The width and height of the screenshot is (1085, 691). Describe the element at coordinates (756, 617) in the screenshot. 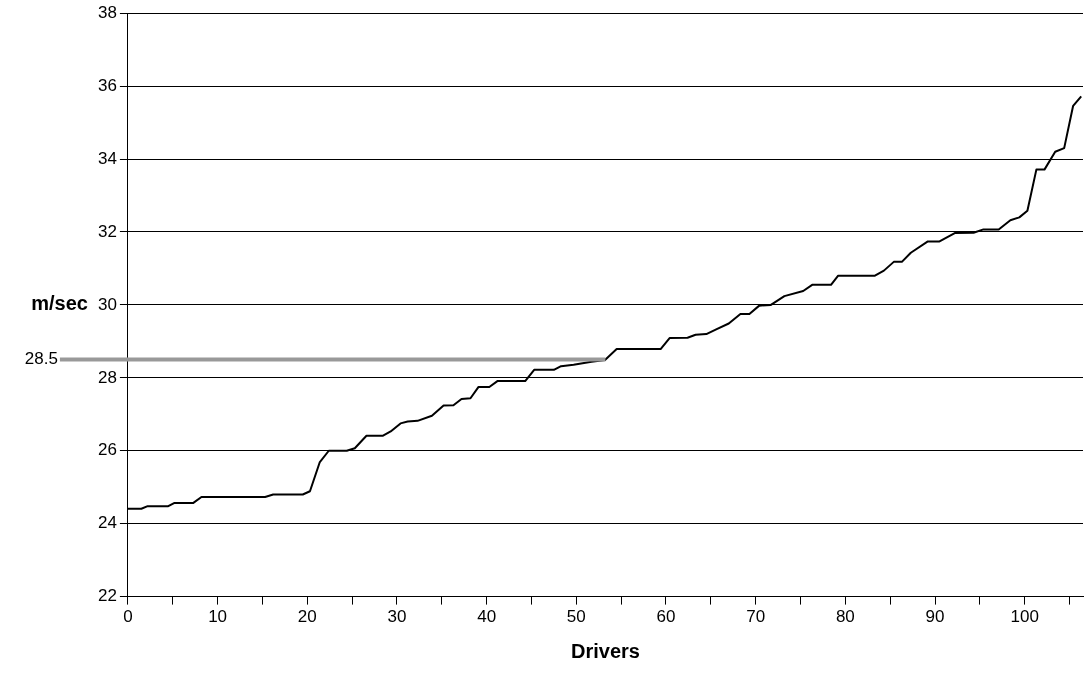

I see `x-tick-label: 70` at that location.